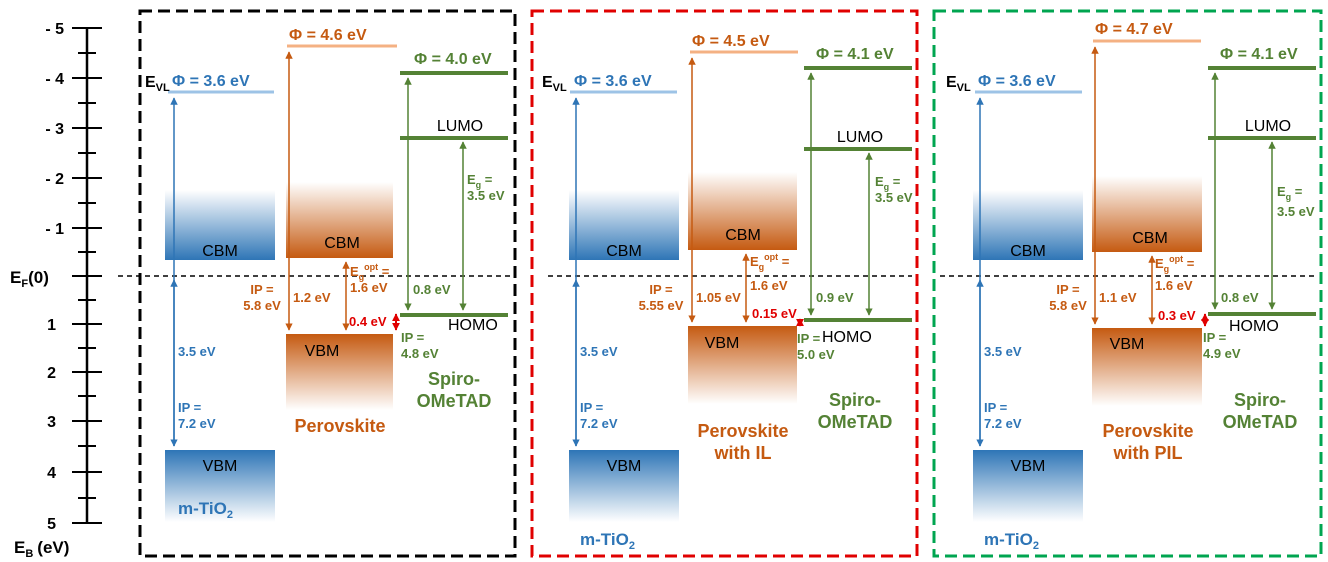 This screenshot has width=1328, height=562. What do you see at coordinates (731, 41) in the screenshot?
I see `perovskite-work-function: Φ = 4.5 eV` at bounding box center [731, 41].